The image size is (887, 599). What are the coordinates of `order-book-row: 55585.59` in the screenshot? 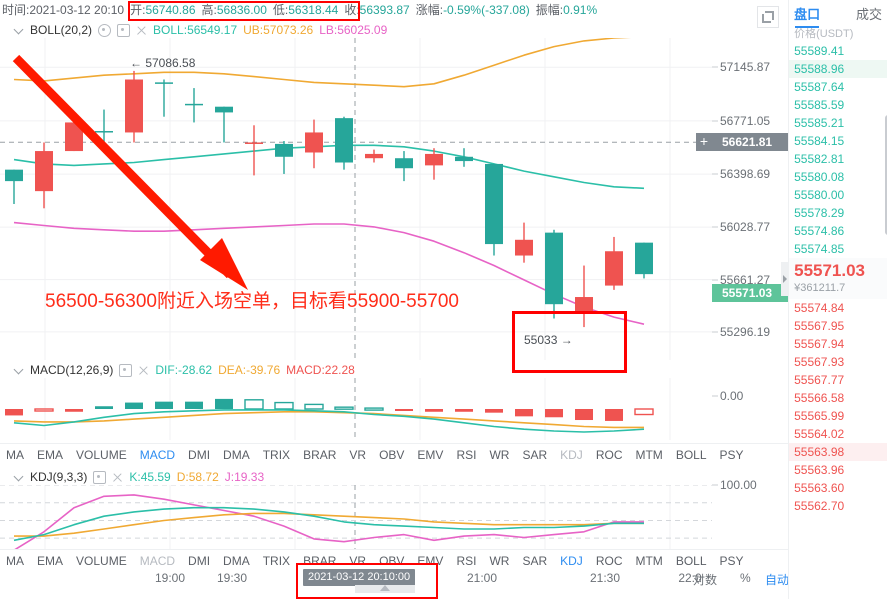 It's located at (819, 105).